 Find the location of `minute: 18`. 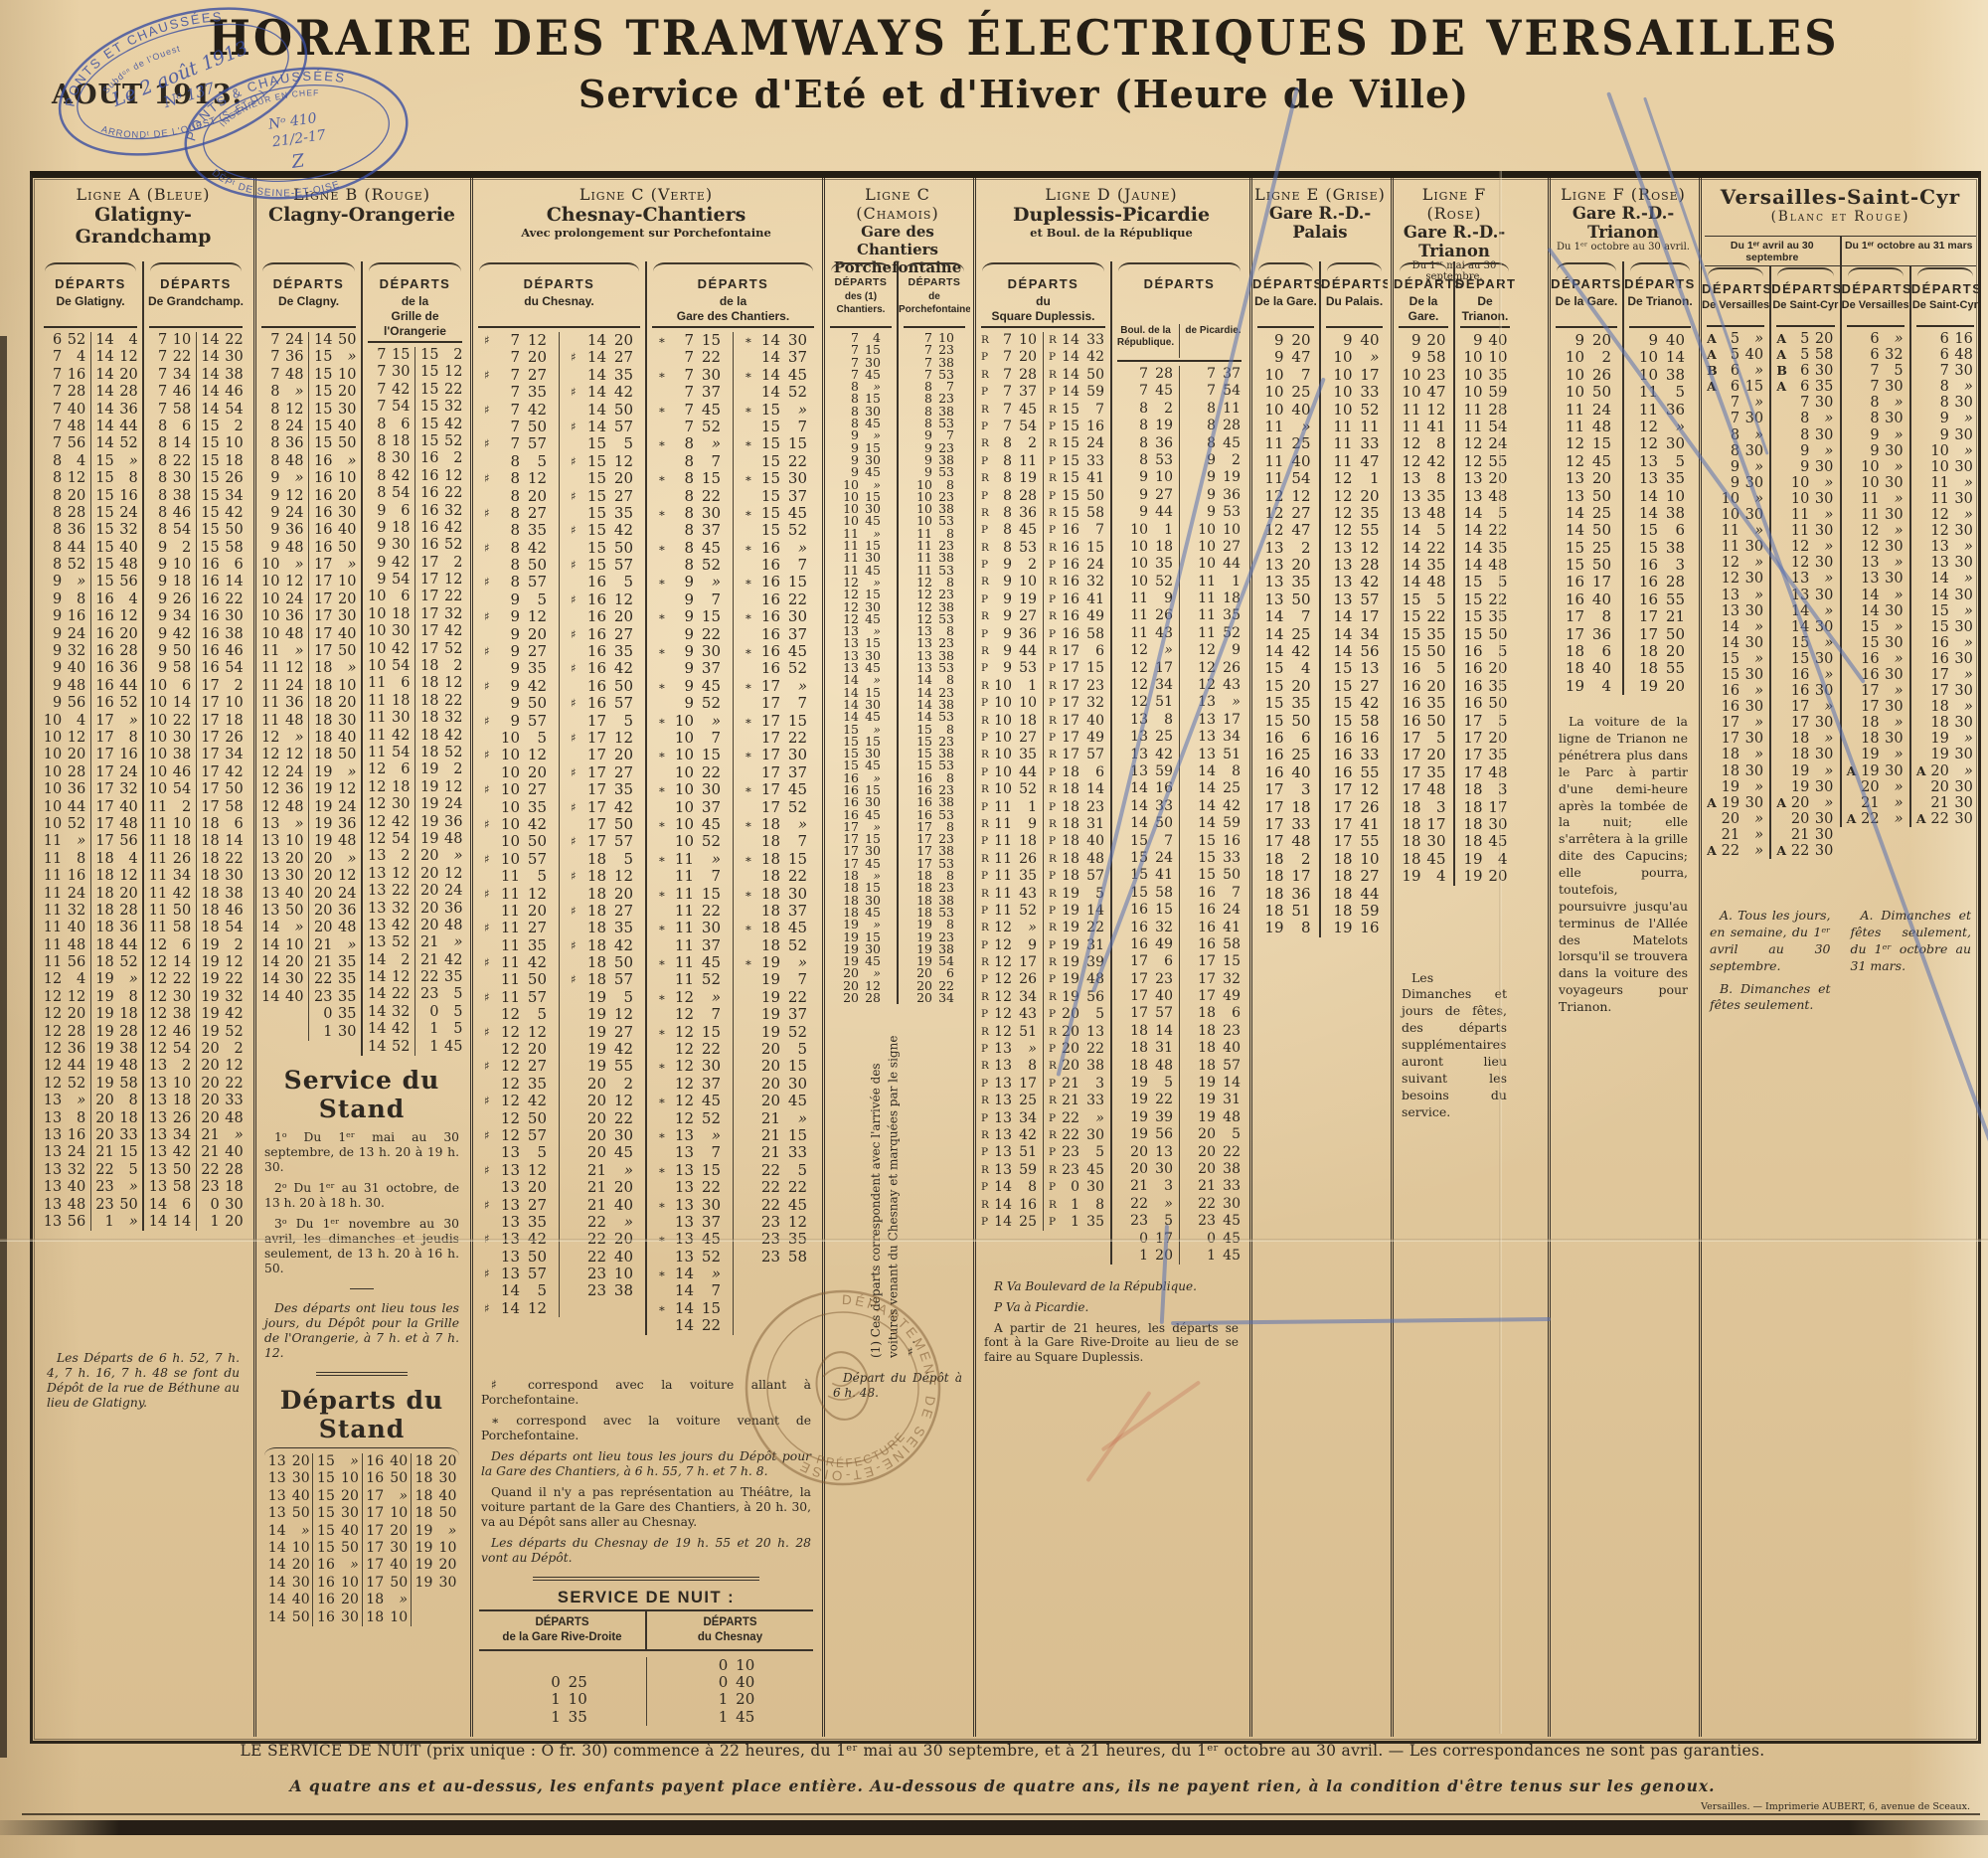

minute: 18 is located at coordinates (1301, 806).